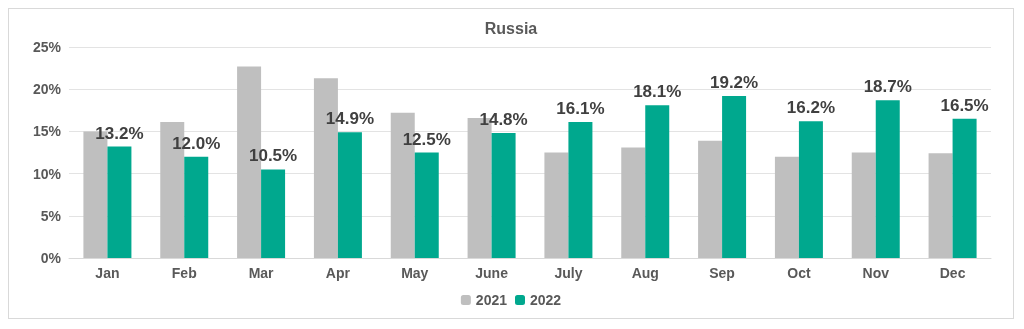 This screenshot has width=1024, height=329. Describe the element at coordinates (196, 143) in the screenshot. I see `data-label: 12.0%` at that location.